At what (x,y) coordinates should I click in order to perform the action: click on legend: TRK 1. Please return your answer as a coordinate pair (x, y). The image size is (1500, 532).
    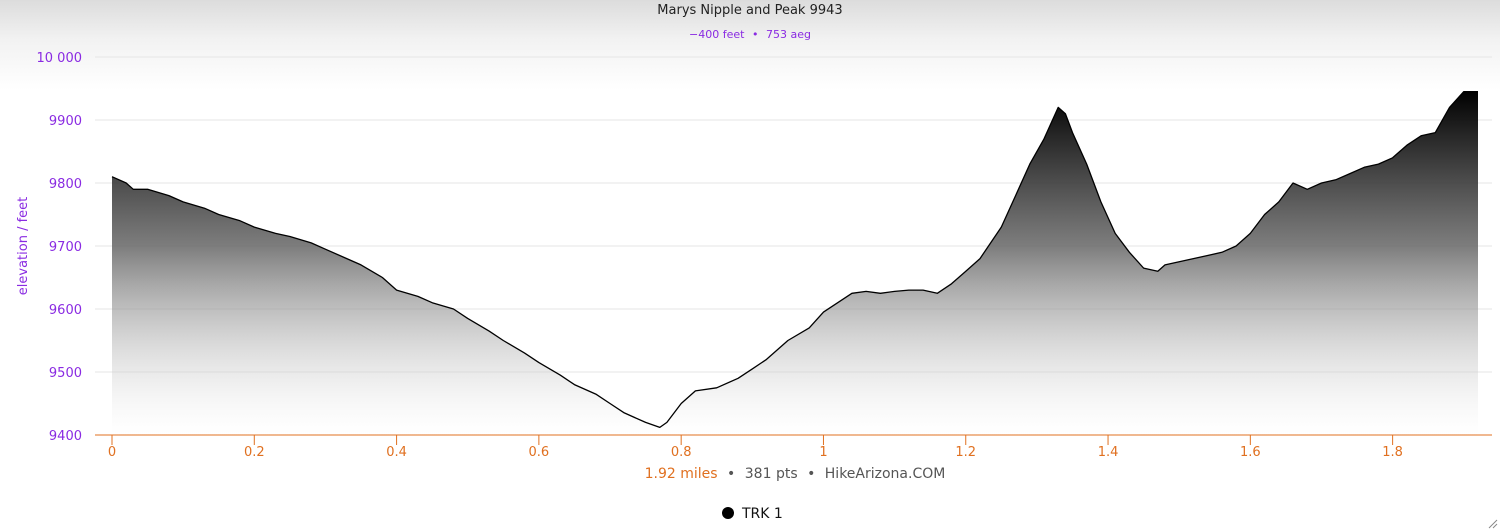
    Looking at the image, I should click on (752, 514).